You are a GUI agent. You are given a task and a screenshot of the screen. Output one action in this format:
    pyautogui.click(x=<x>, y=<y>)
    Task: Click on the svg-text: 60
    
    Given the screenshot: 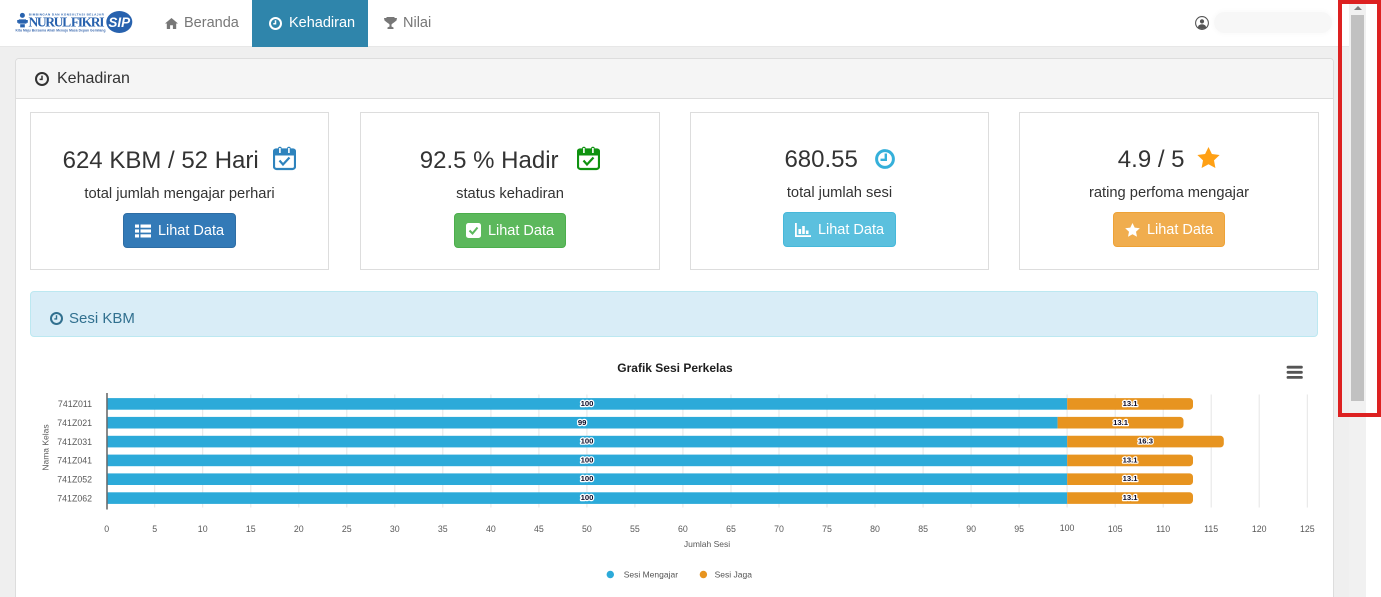 What is the action you would take?
    pyautogui.click(x=683, y=529)
    